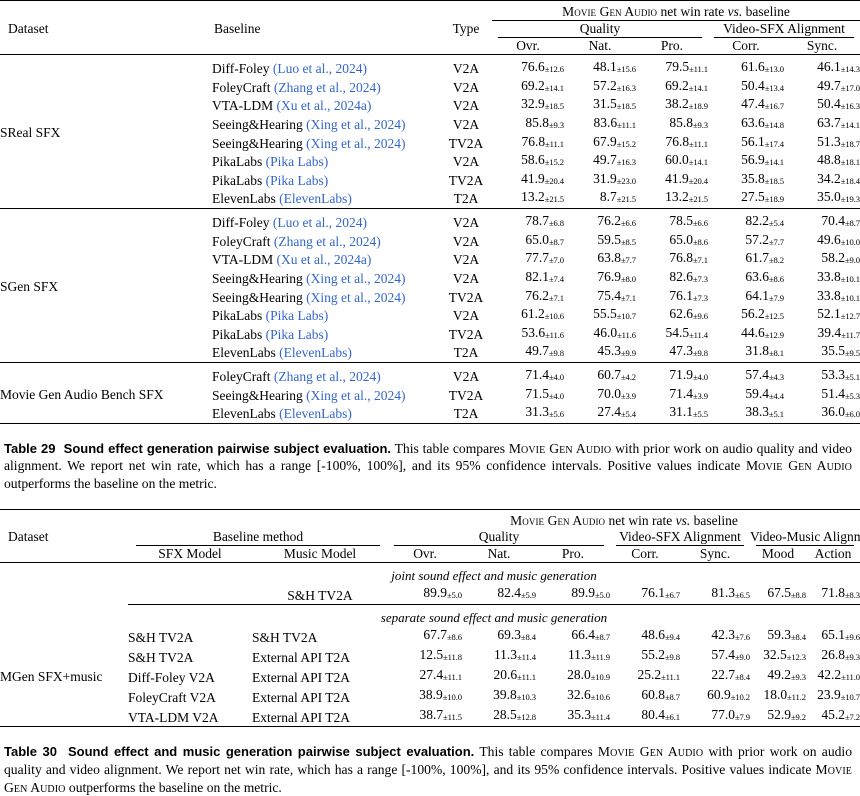 The width and height of the screenshot is (860, 796). Describe the element at coordinates (616, 375) in the screenshot. I see `value-nat: 60.7±4.2` at that location.